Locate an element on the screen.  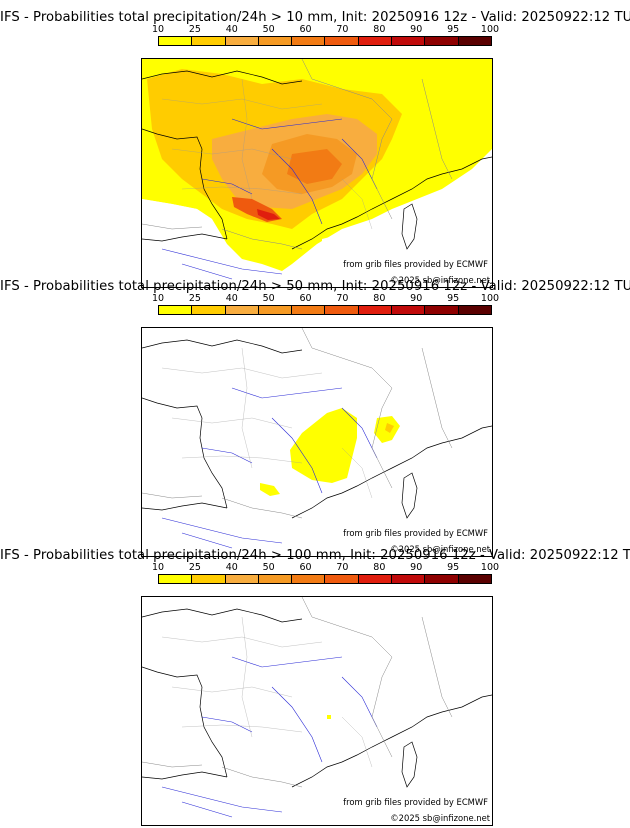
prob-25-zone is located at coordinates (389, 428).